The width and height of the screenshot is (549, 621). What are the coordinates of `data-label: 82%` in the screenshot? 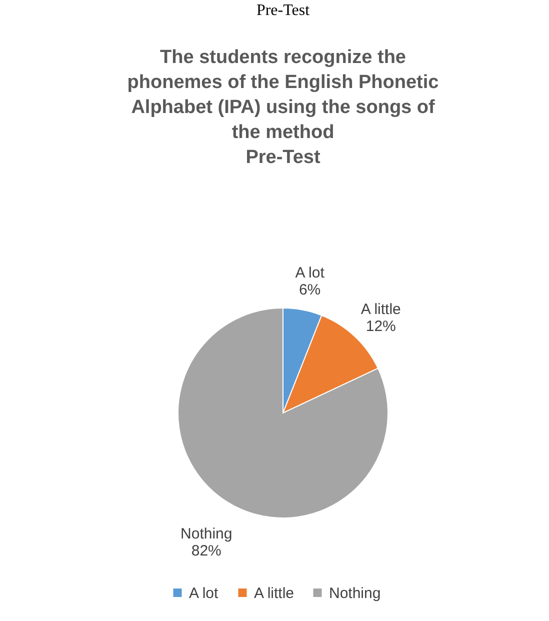 It's located at (206, 551).